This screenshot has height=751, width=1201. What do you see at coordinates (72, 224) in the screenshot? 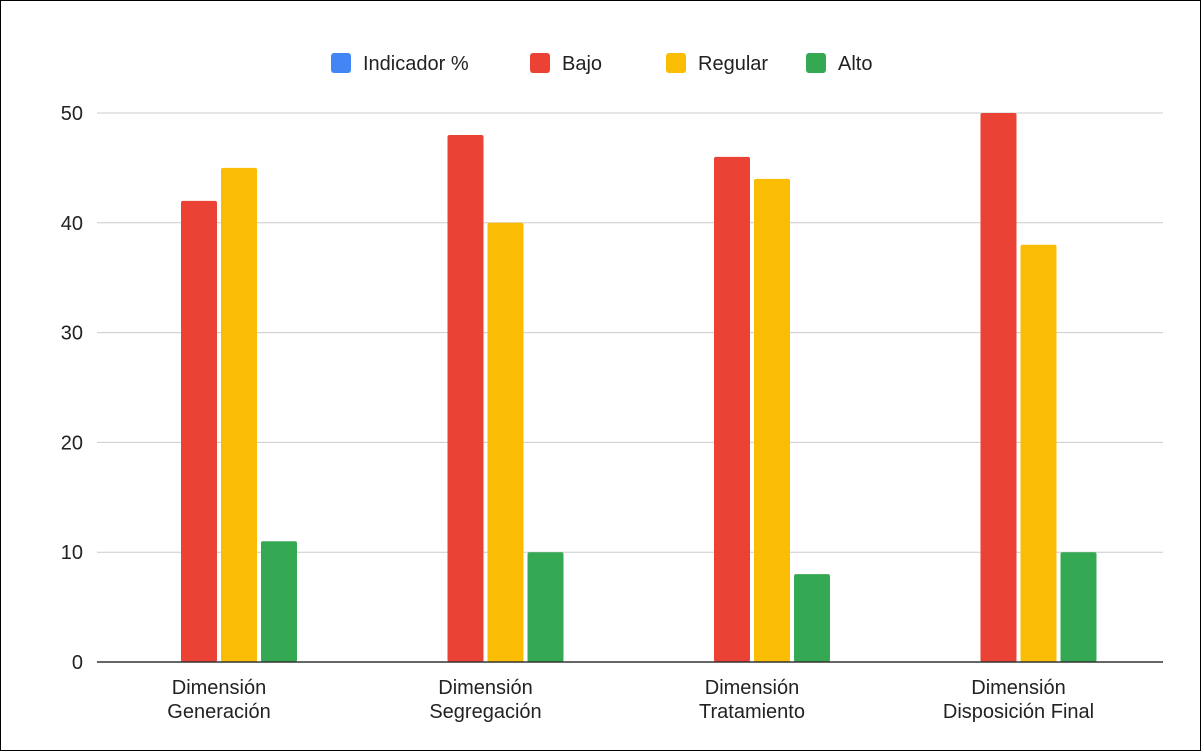
I see `y-tick-label-40: 40` at bounding box center [72, 224].